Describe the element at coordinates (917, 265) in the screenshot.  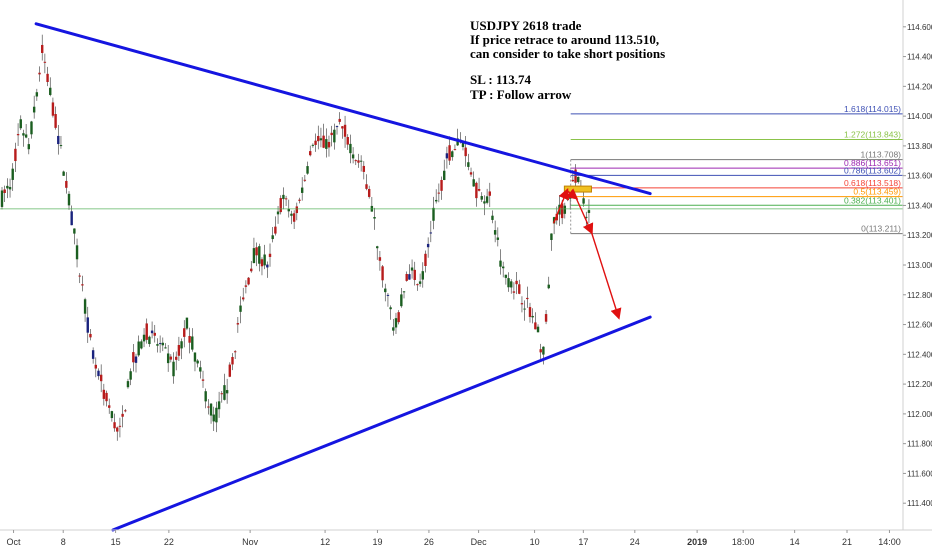
I see `y-axis-panel` at that location.